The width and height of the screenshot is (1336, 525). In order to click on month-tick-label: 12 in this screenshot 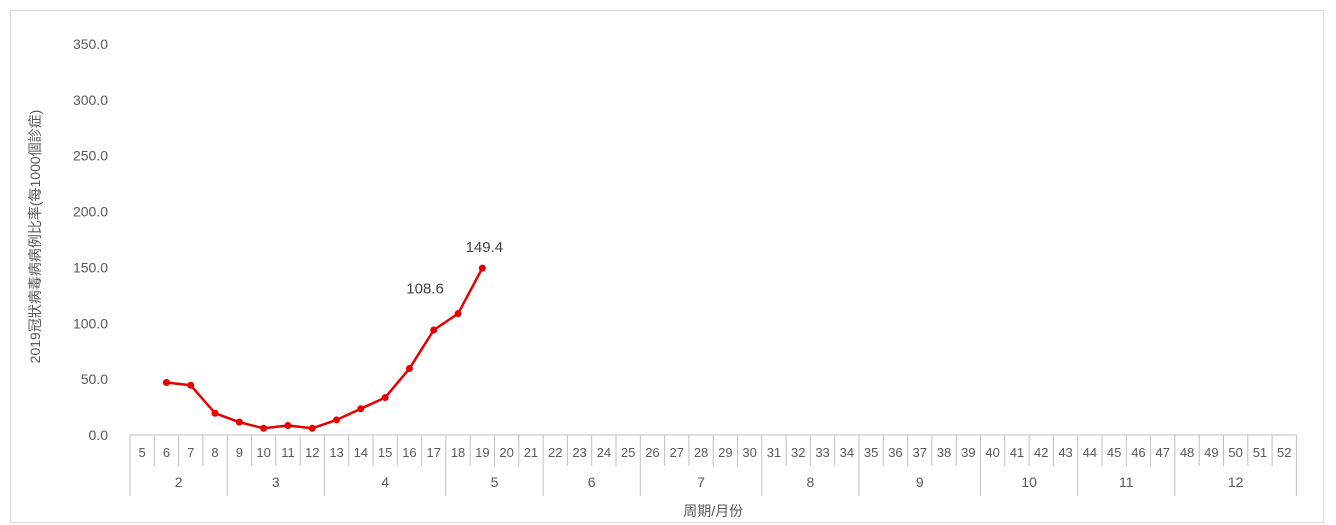, I will do `click(1236, 482)`.